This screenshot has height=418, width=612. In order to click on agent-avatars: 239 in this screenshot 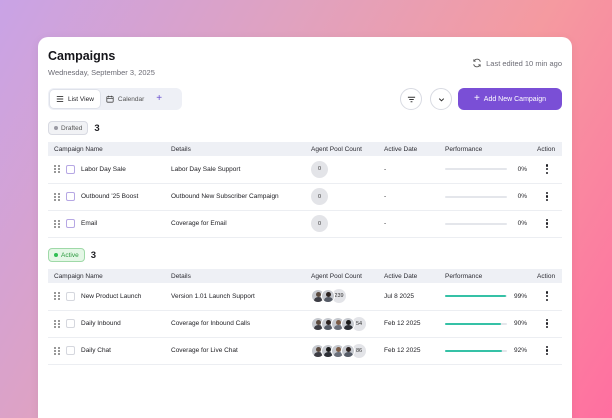, I will do `click(343, 296)`.